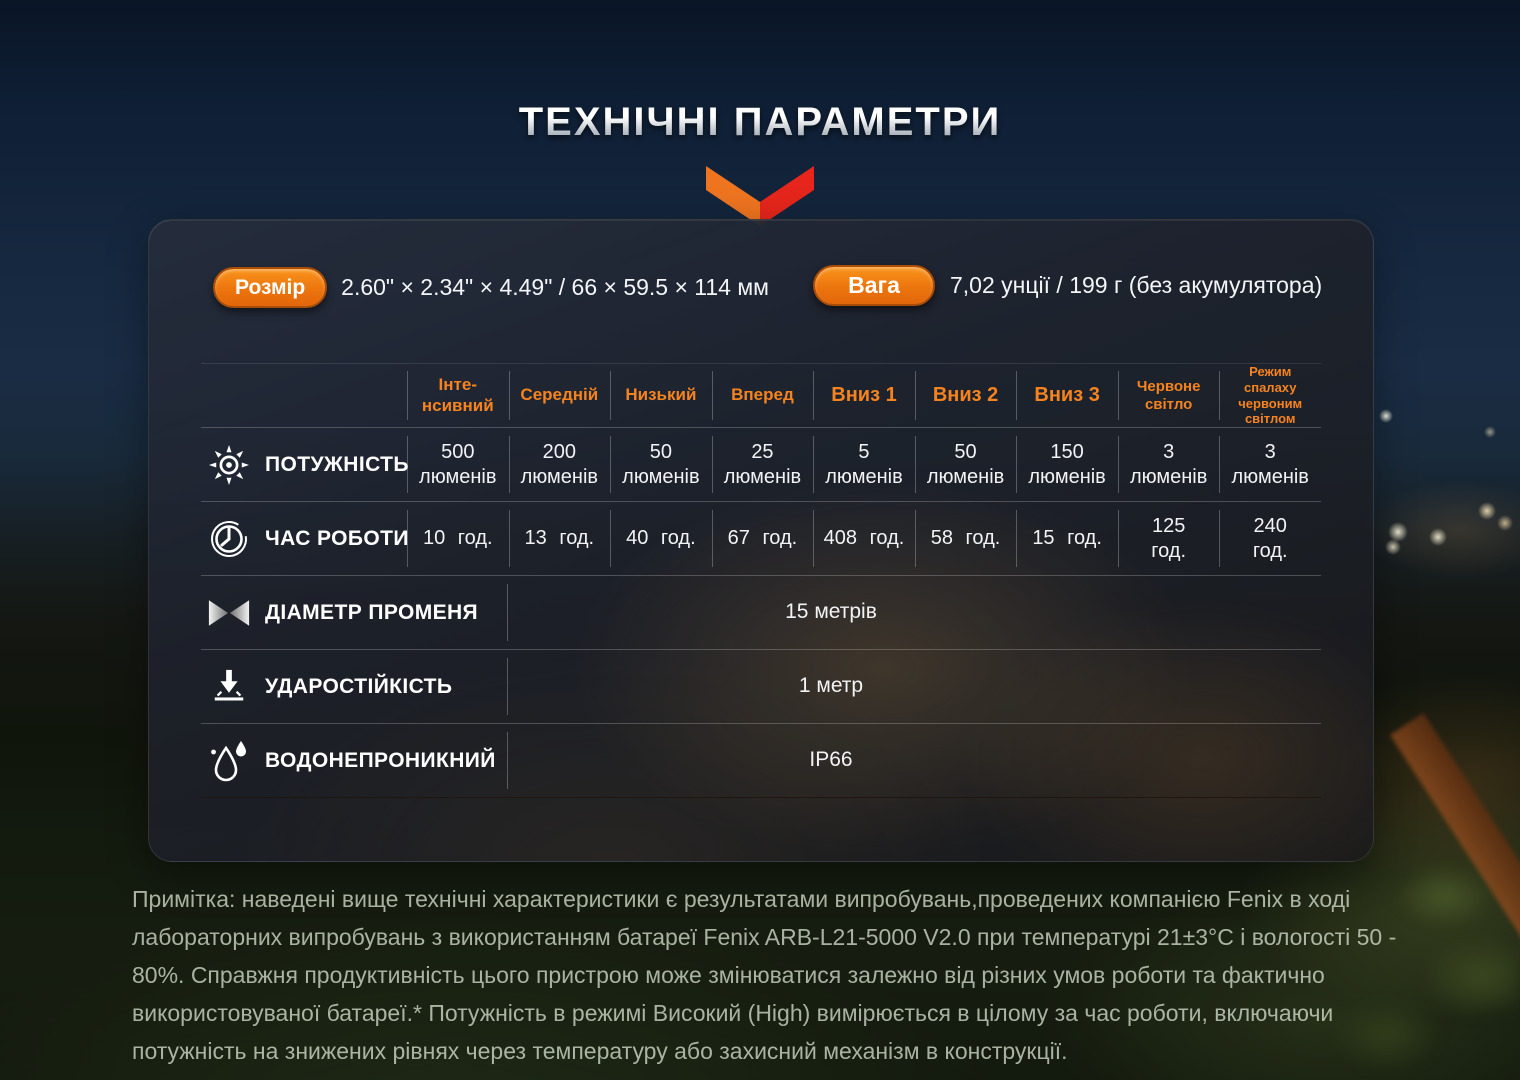 Image resolution: width=1520 pixels, height=1080 pixels. What do you see at coordinates (337, 464) in the screenshot?
I see `row-label: ПОТУЖНІСТЬ` at bounding box center [337, 464].